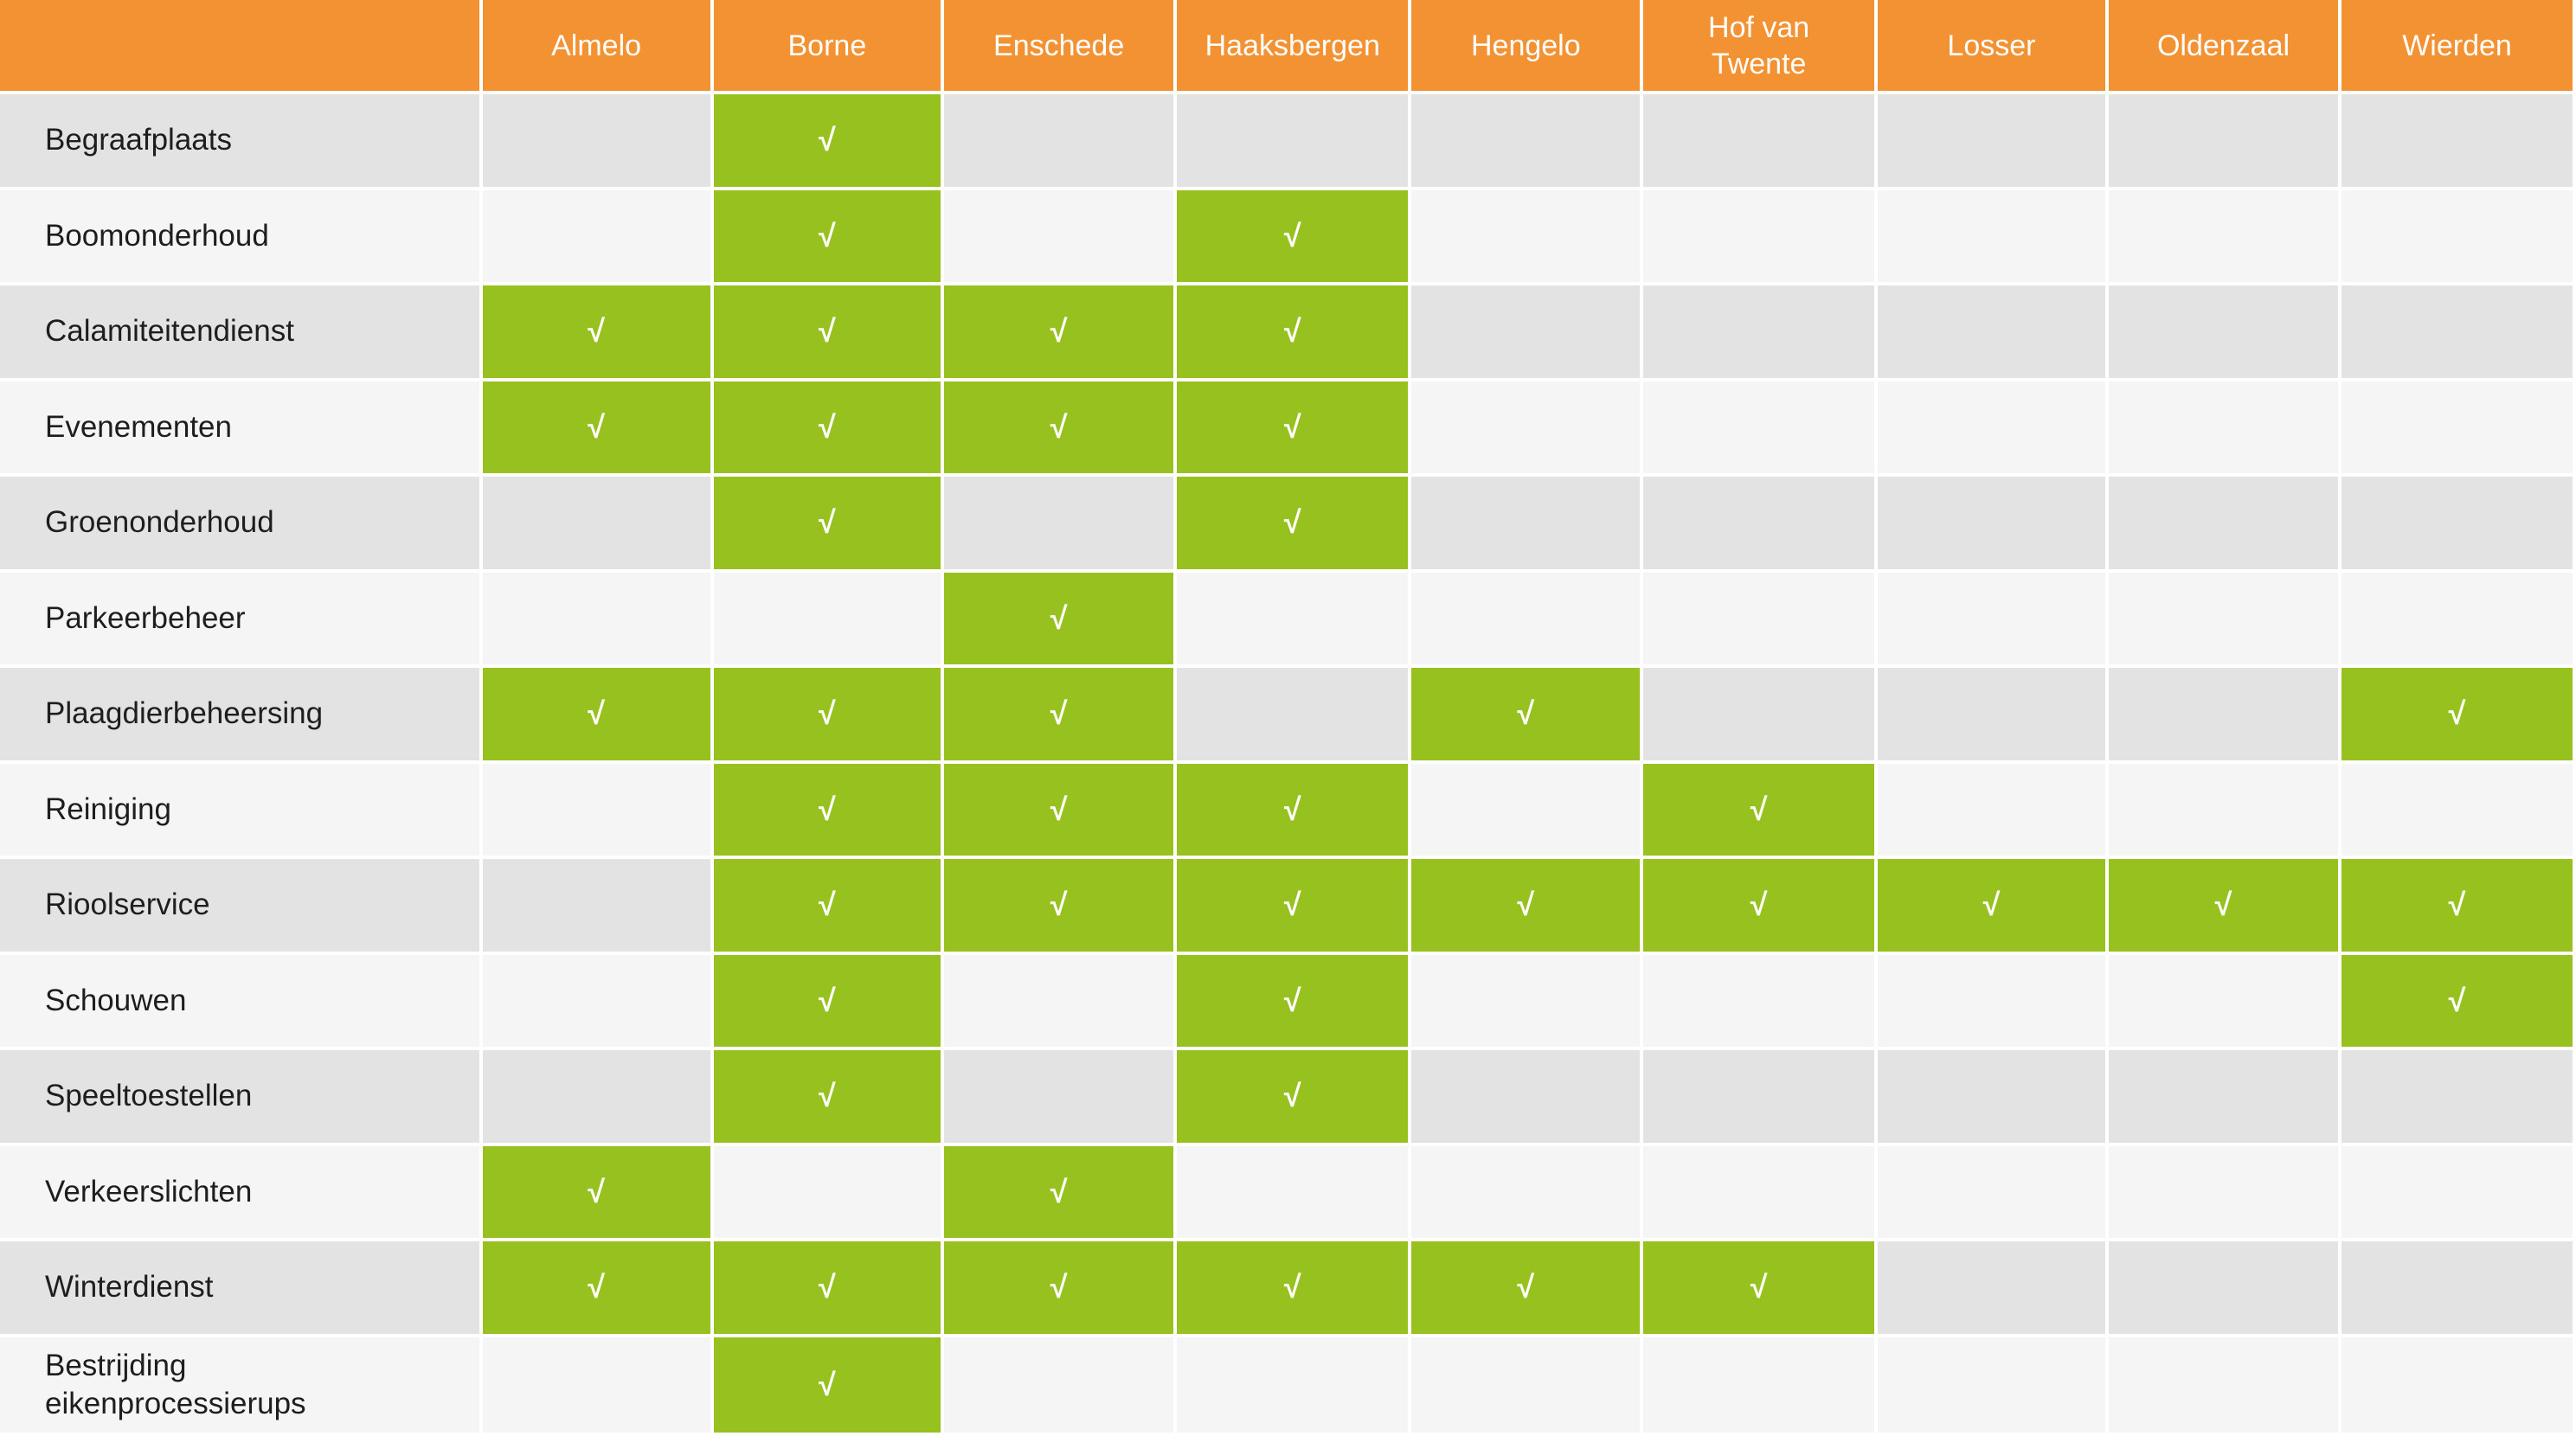 Image resolution: width=2576 pixels, height=1436 pixels. I want to click on table-row: Speeltoestellen √ √, so click(1287, 1097).